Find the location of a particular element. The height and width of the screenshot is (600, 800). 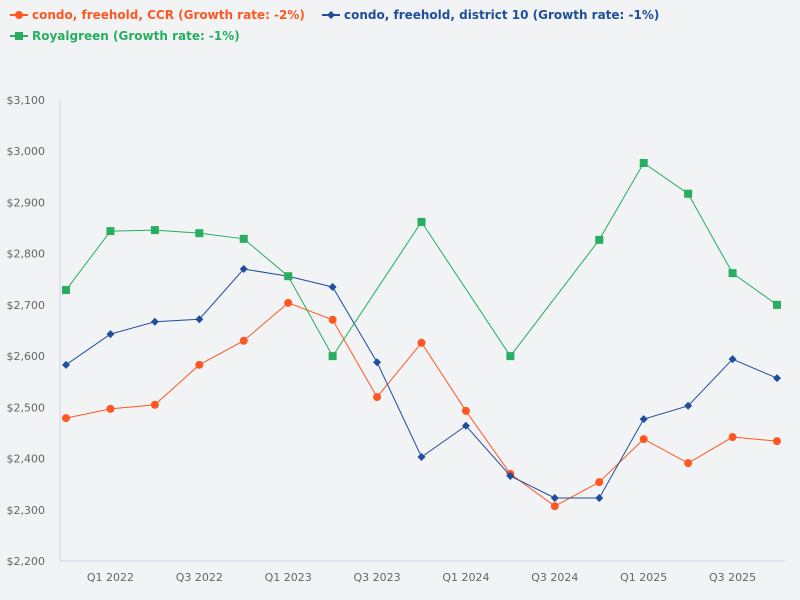

y-tick-label: $3,000 is located at coordinates (26, 151).